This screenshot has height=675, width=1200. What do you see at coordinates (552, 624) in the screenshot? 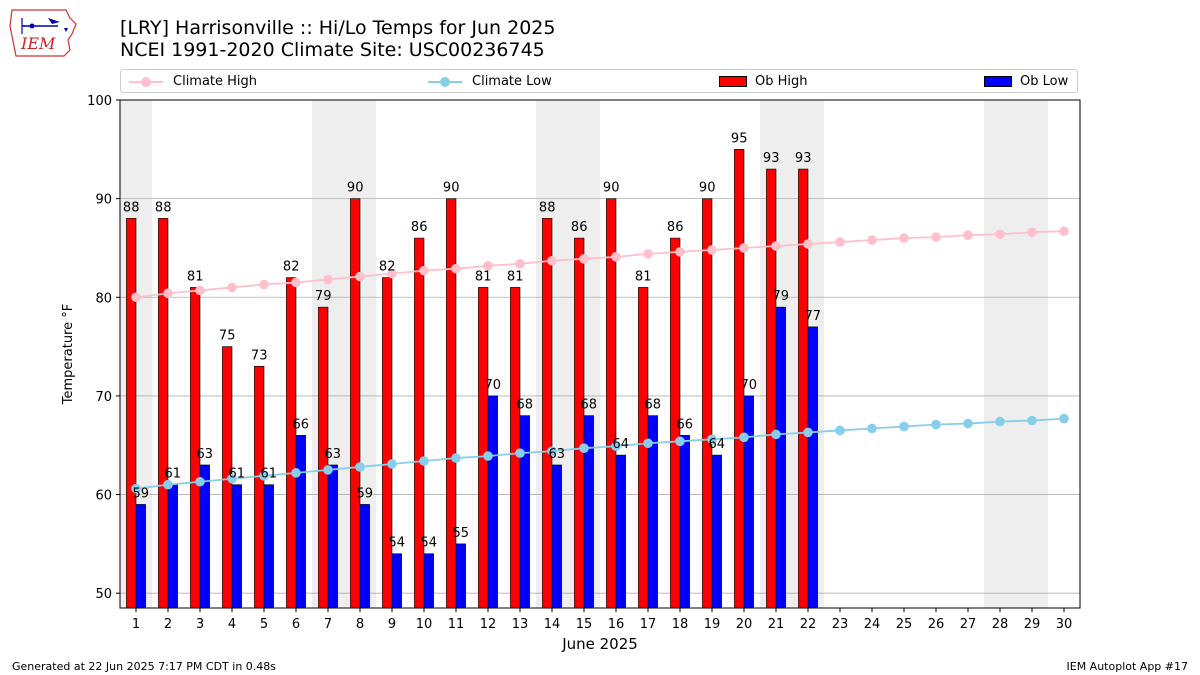
I see `x-tick-label: 14` at bounding box center [552, 624].